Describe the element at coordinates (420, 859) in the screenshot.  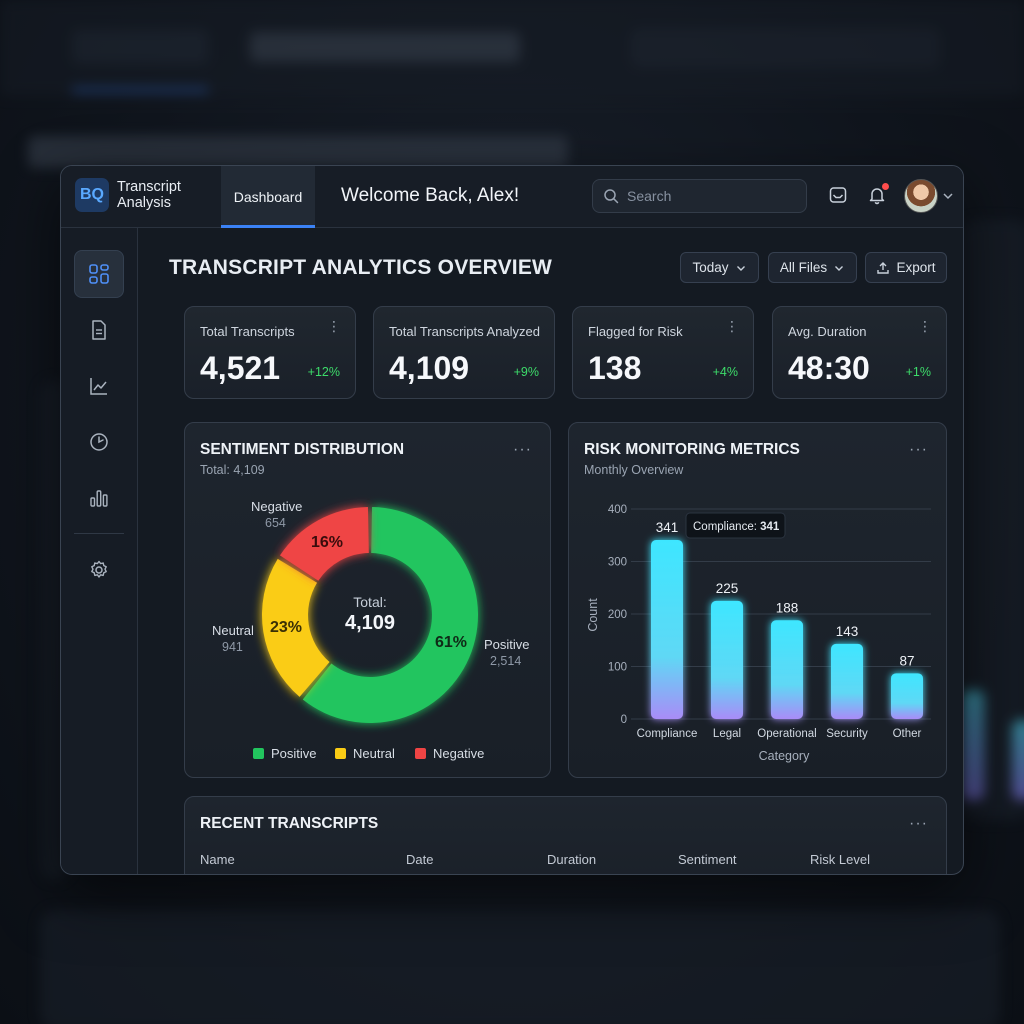
I see `column-header-date: Date` at that location.